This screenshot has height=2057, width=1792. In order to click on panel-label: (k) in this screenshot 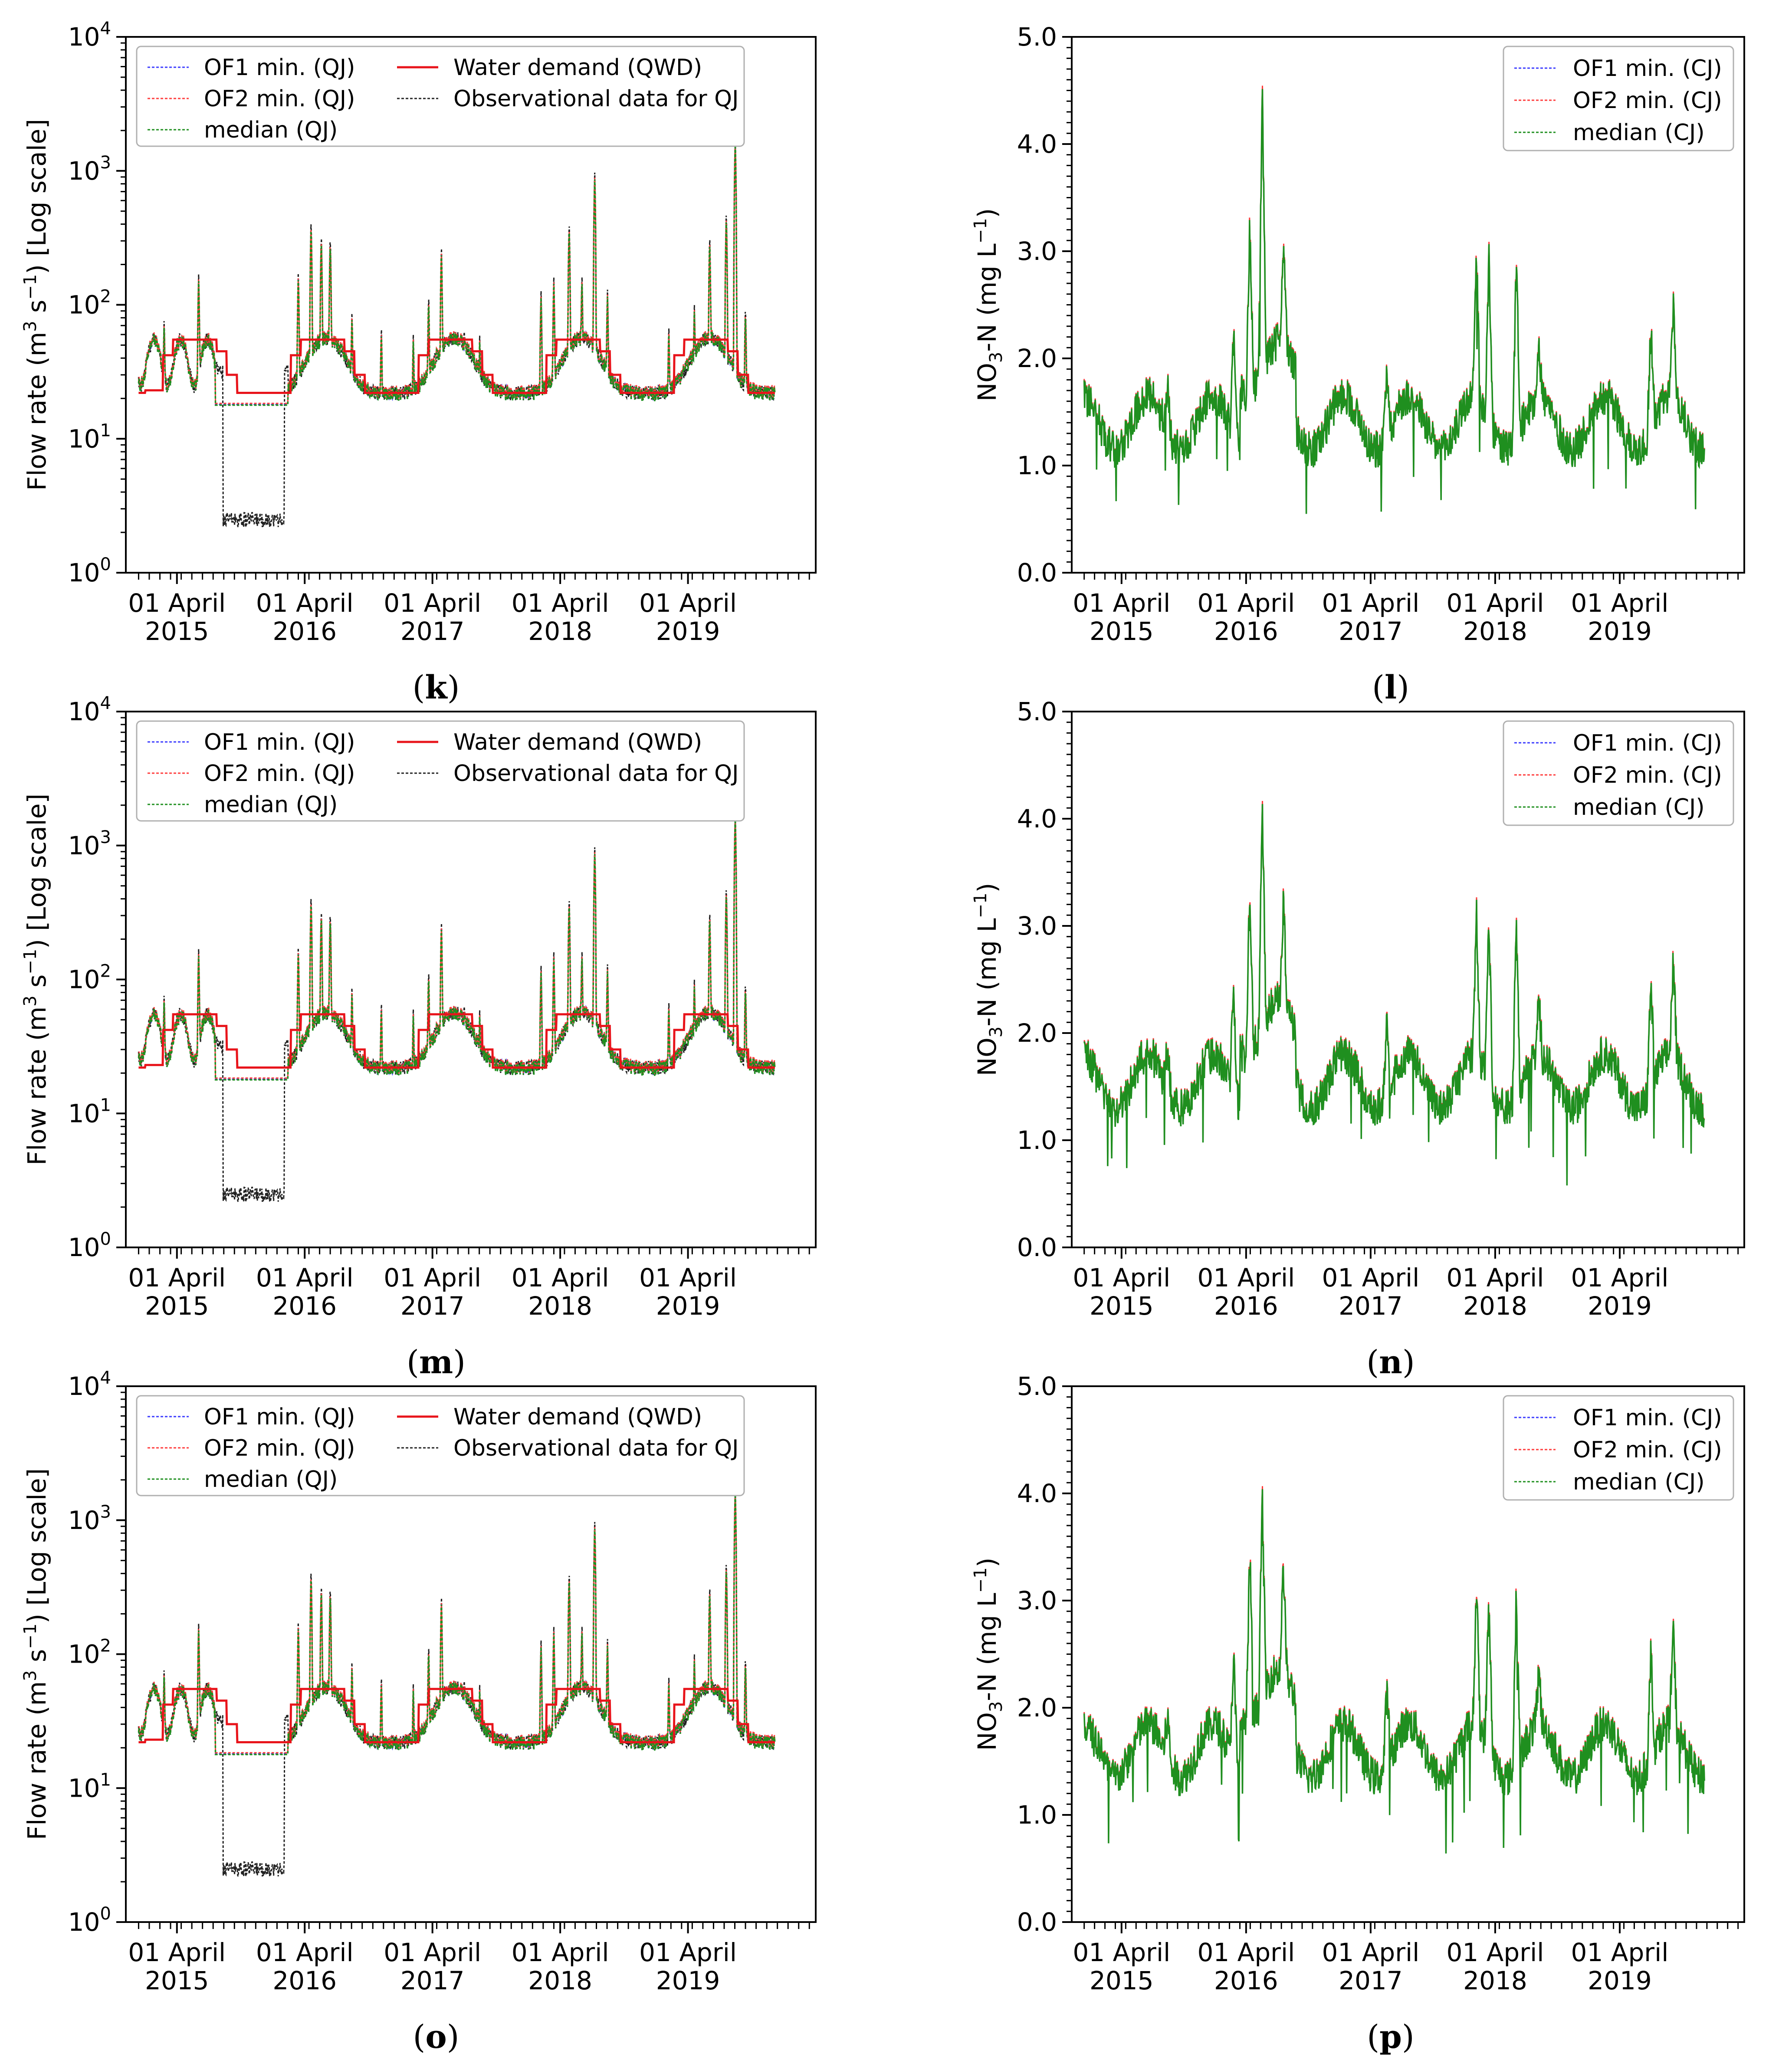, I will do `click(435, 687)`.